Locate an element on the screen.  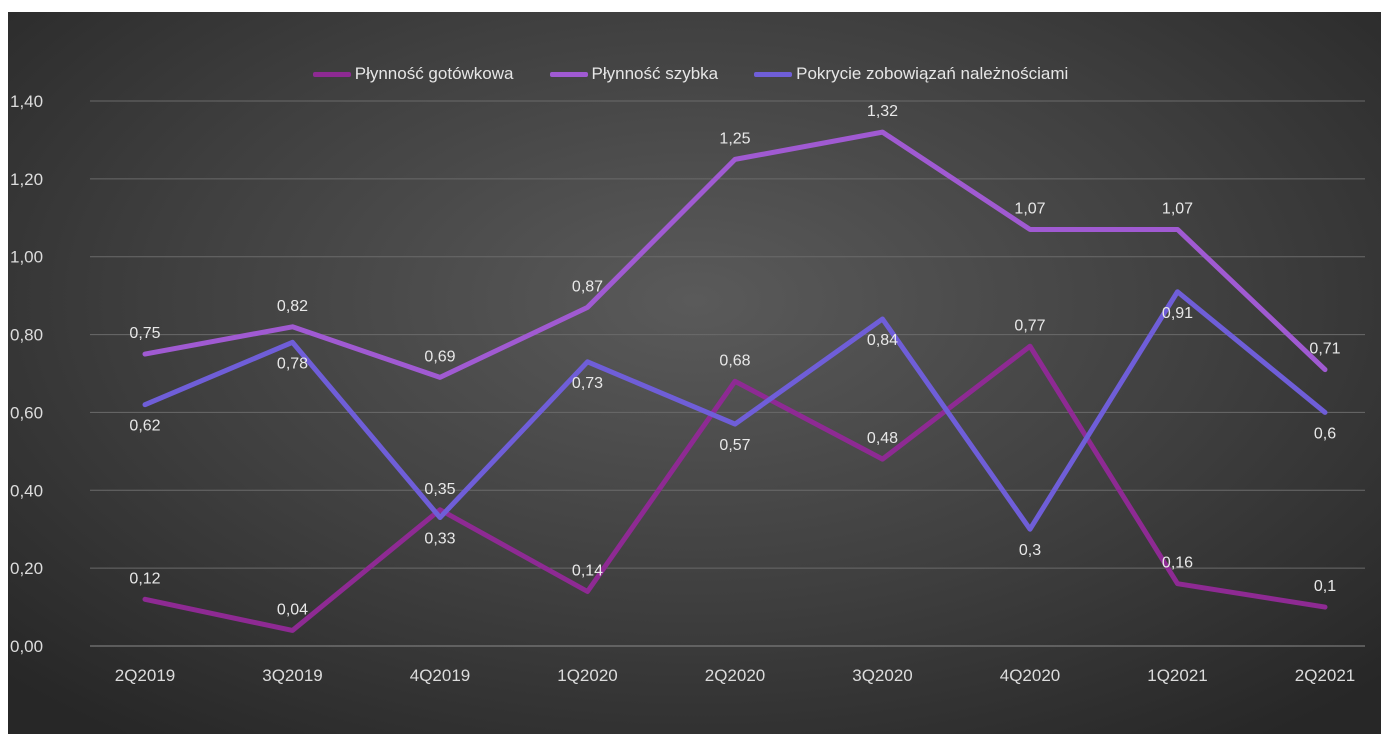
y-tick-label: 1,00 is located at coordinates (26, 257).